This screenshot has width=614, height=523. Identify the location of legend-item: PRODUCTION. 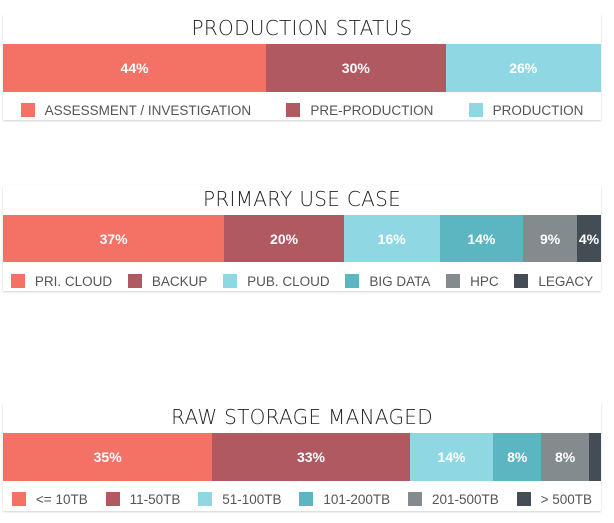
(526, 110).